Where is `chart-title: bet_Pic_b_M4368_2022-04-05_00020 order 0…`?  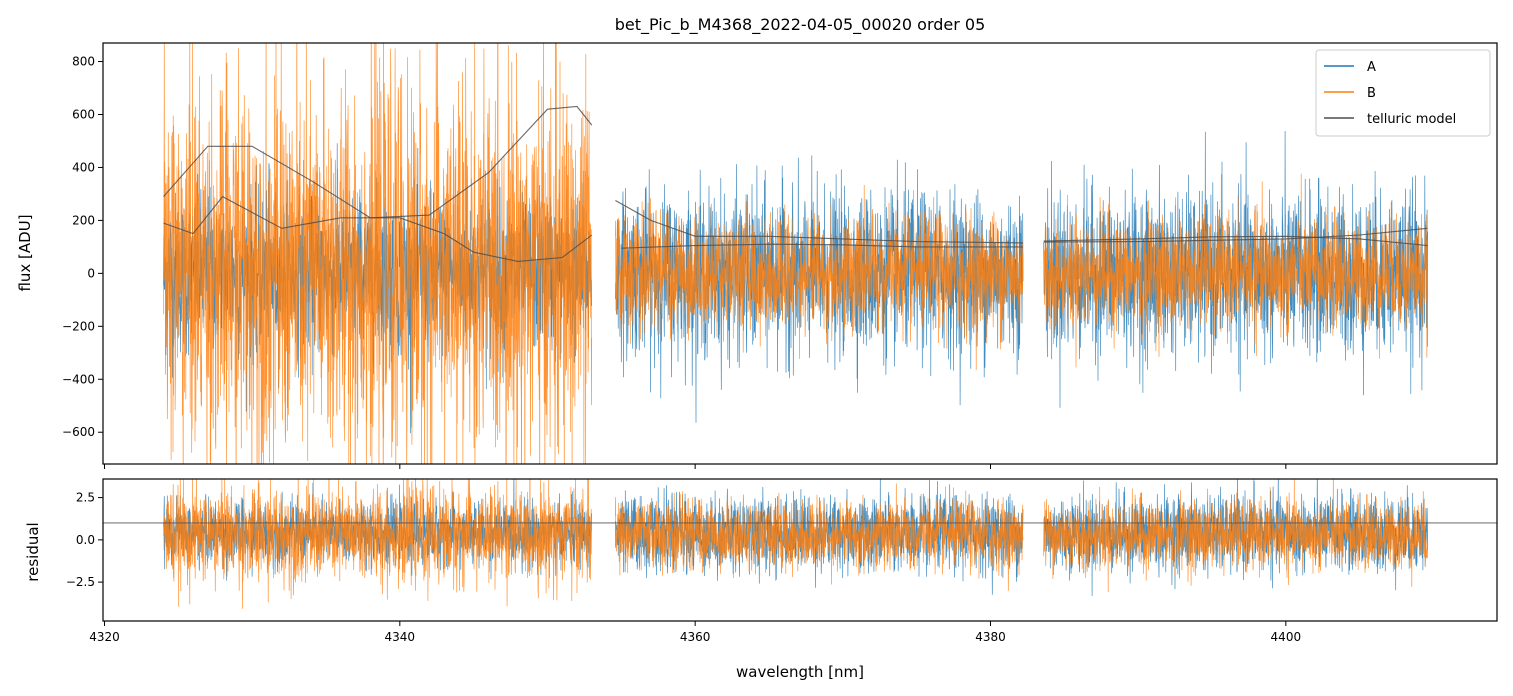 chart-title: bet_Pic_b_M4368_2022-04-05_00020 order 0… is located at coordinates (800, 25).